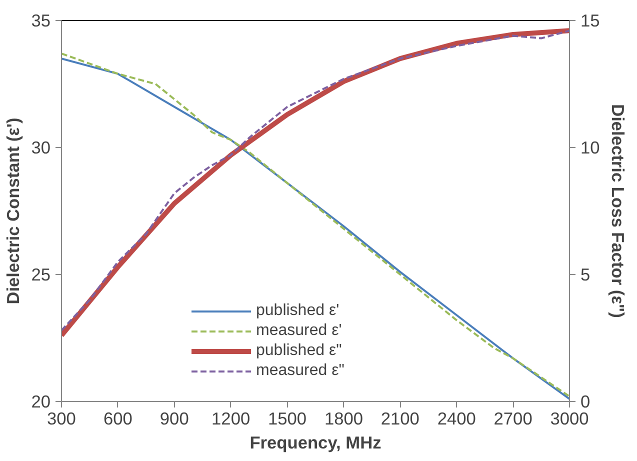  Describe the element at coordinates (344, 418) in the screenshot. I see `x-tick-label: 1800` at that location.